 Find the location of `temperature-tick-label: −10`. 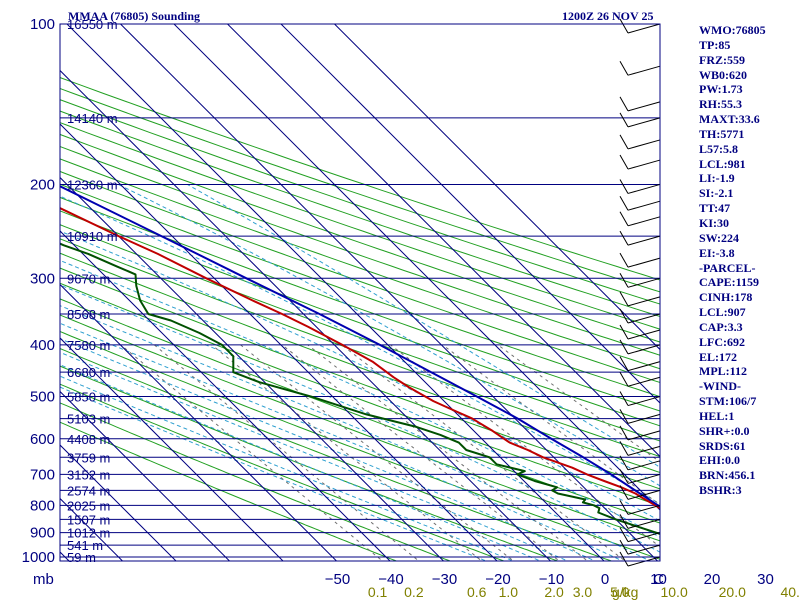

temperature-tick-label: −10 is located at coordinates (551, 579).